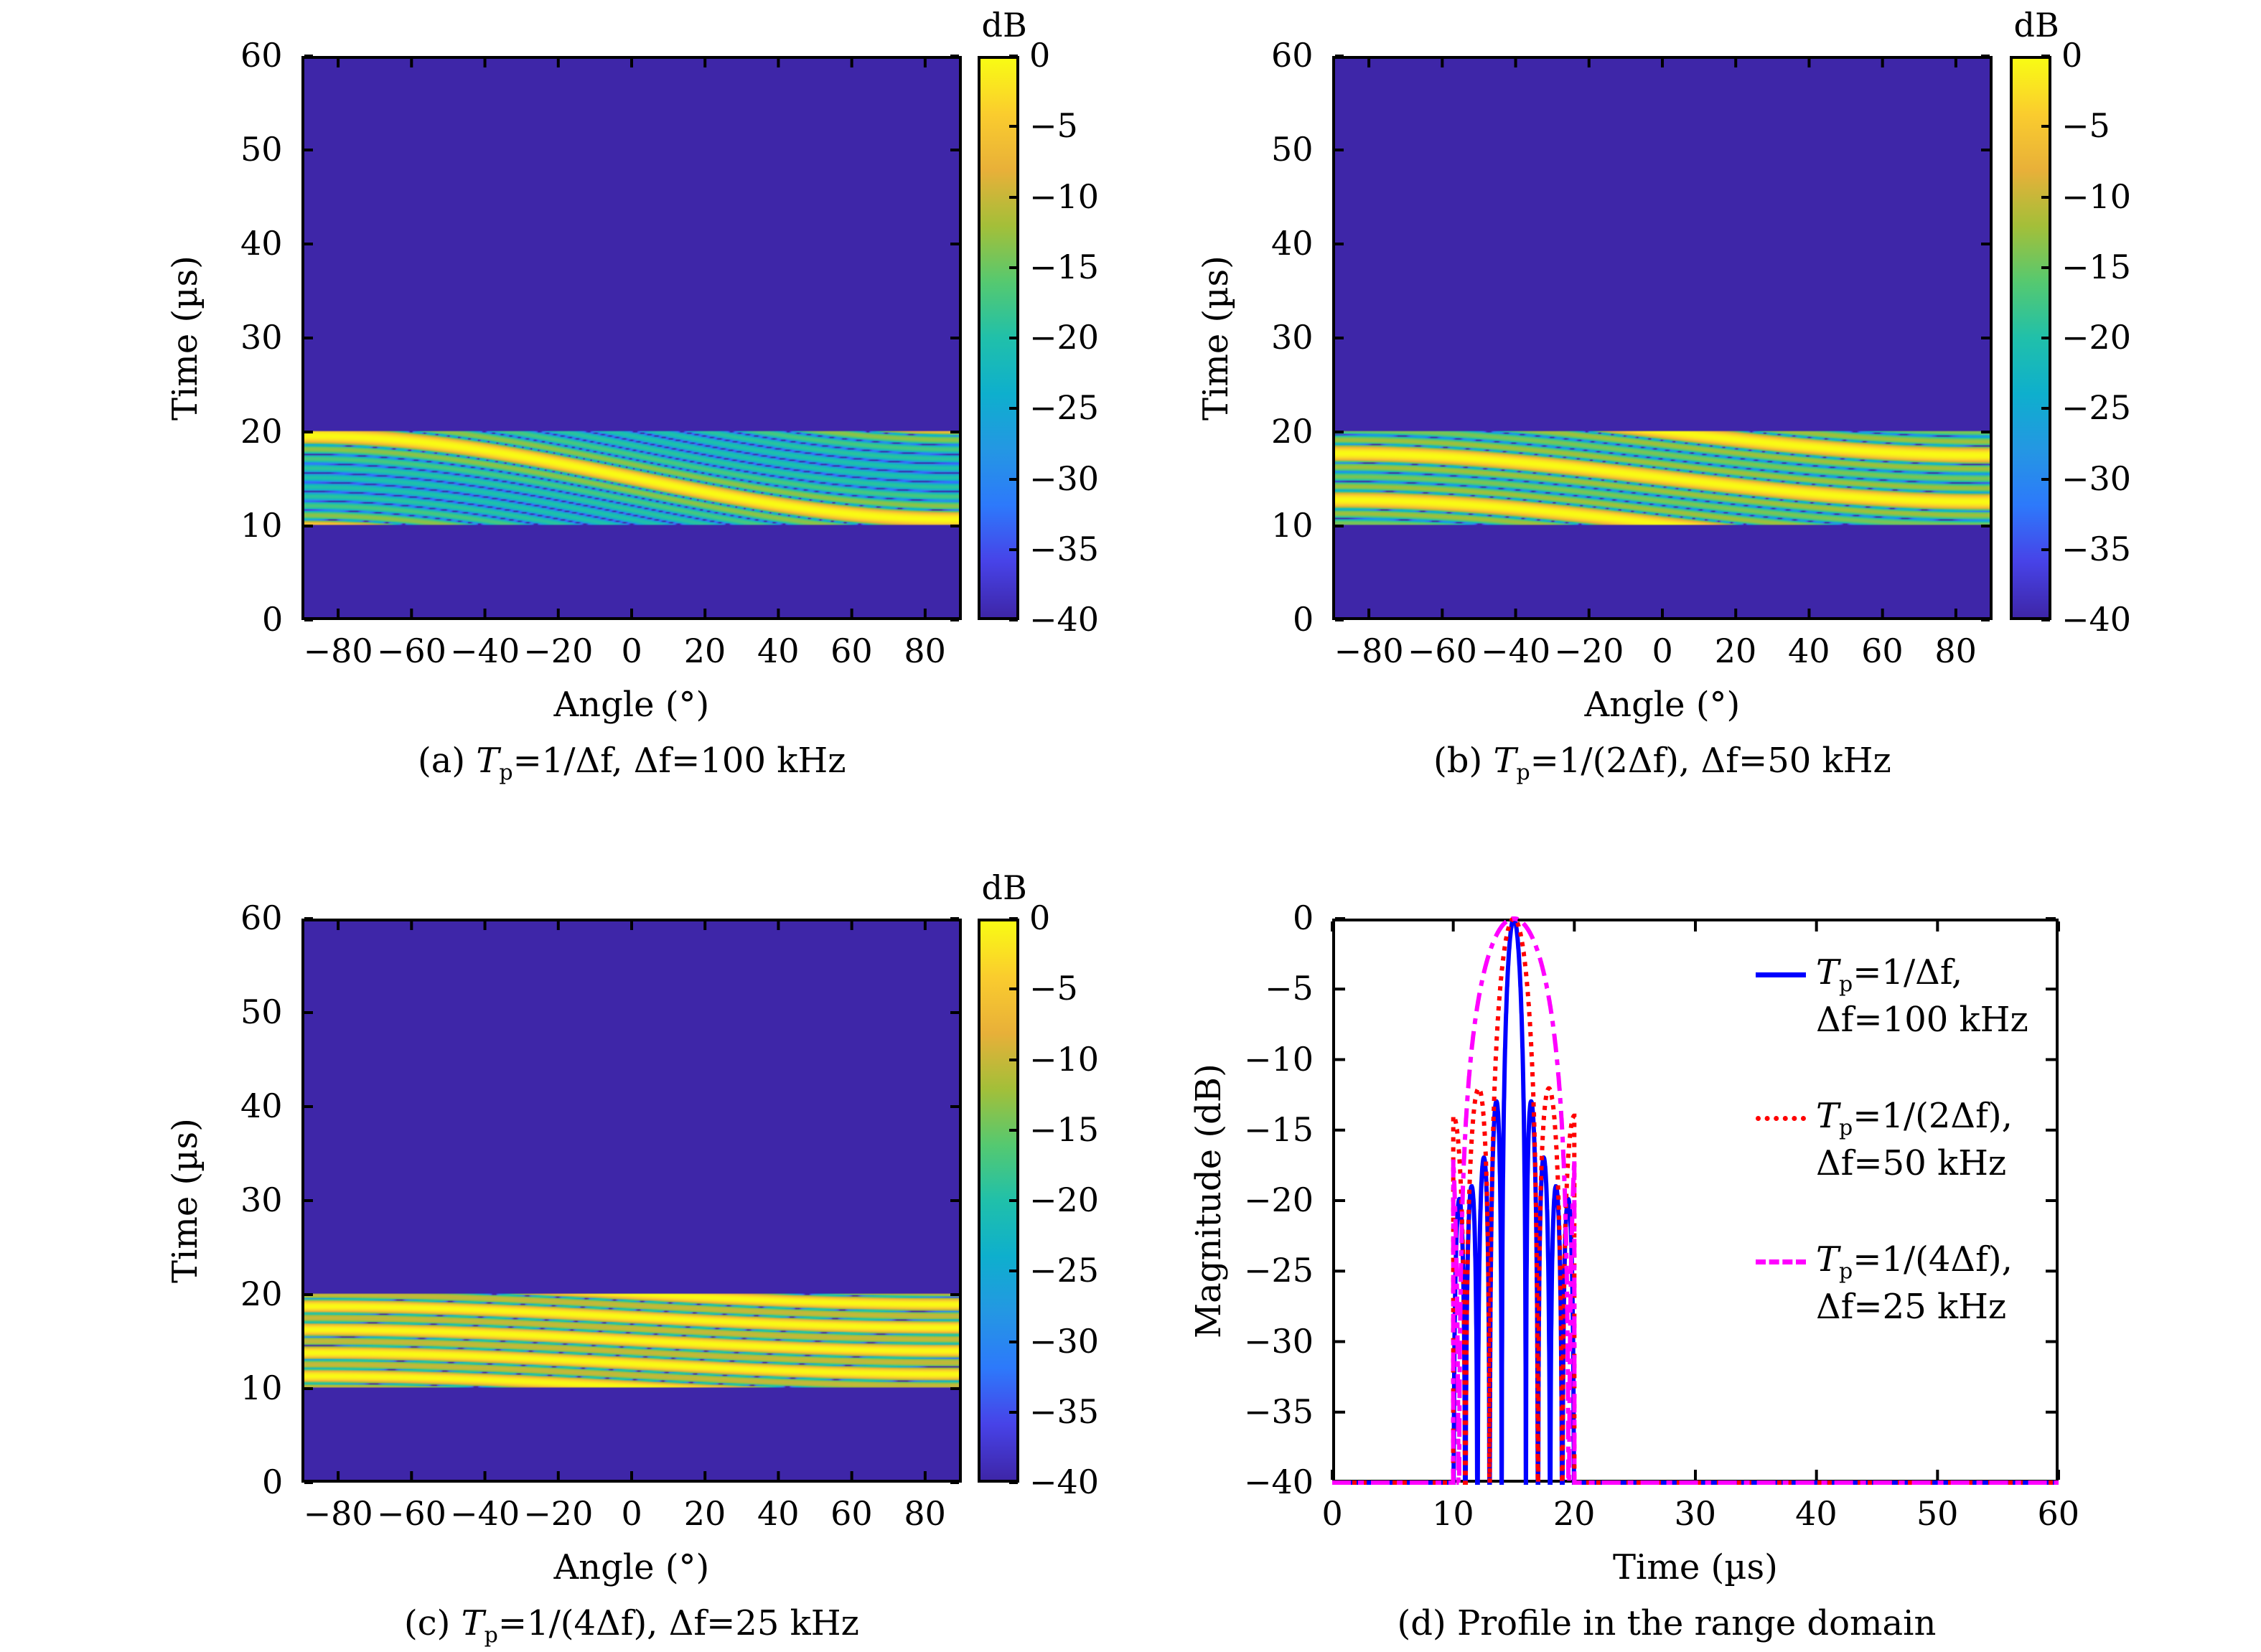  Describe the element at coordinates (1505, 761) in the screenshot. I see `caption-symbol: T` at that location.